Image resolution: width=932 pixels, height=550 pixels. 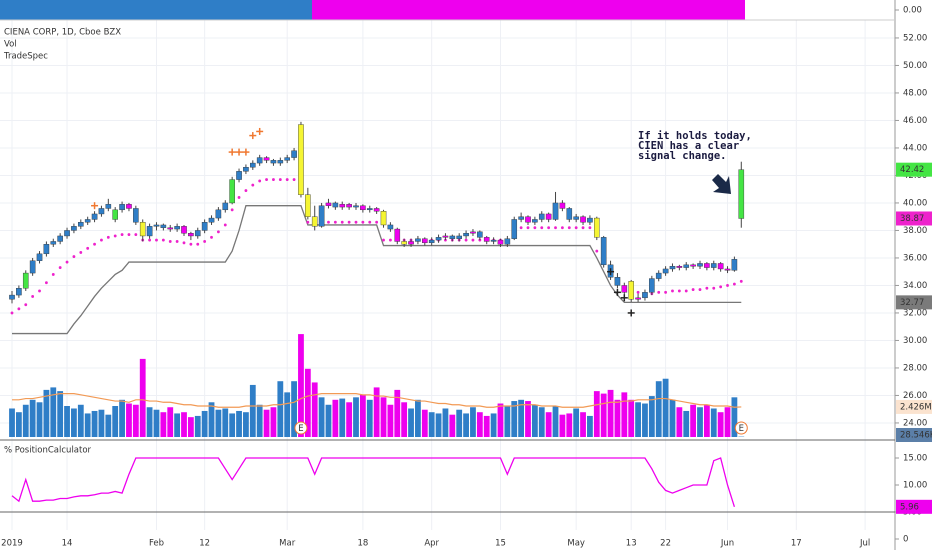 I want to click on y-tick-label: 46.00, so click(x=915, y=121).